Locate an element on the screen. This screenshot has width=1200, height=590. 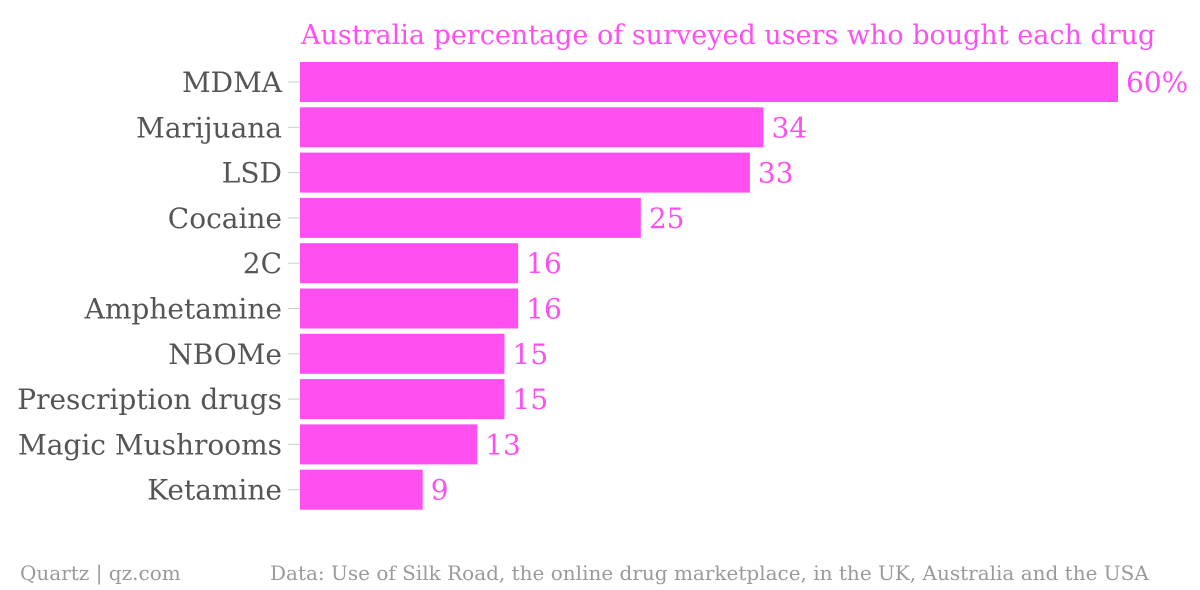
category-label: LSD is located at coordinates (252, 173).